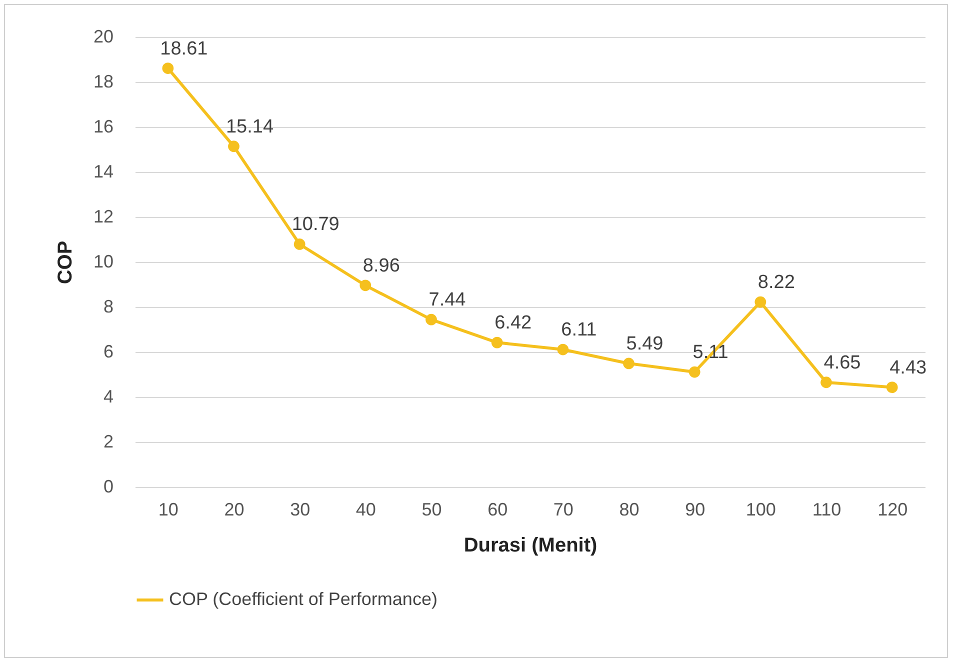  I want to click on data-label: 6.42, so click(513, 323).